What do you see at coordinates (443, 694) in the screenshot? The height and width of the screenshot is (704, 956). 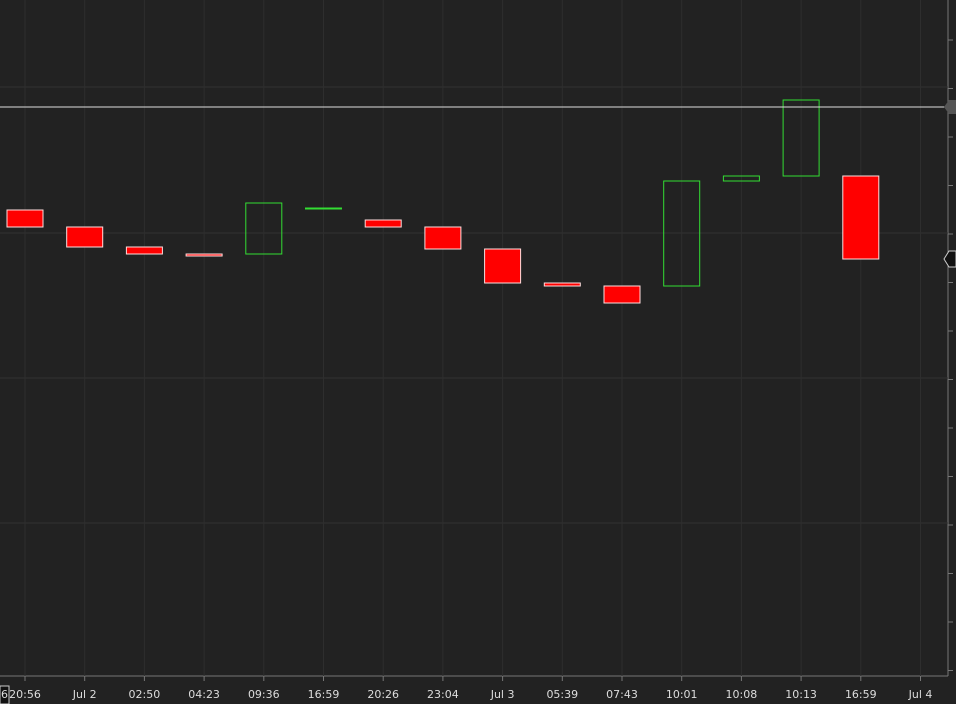 I see `x-tick-label: 23:04` at bounding box center [443, 694].